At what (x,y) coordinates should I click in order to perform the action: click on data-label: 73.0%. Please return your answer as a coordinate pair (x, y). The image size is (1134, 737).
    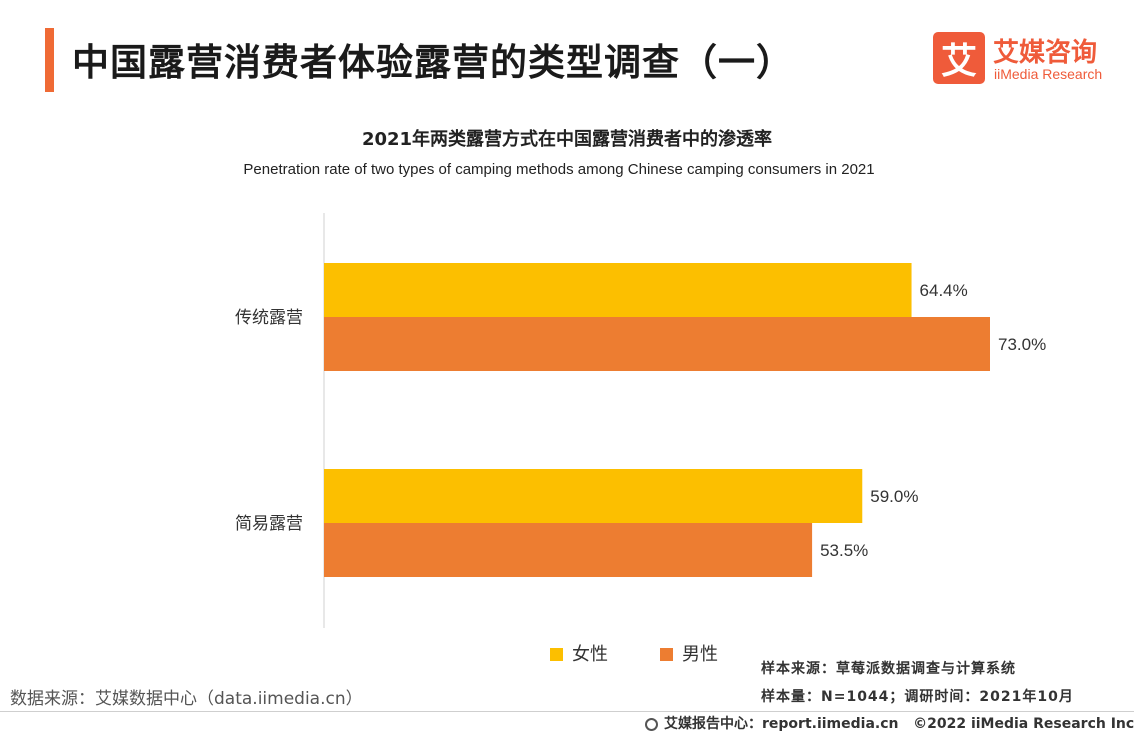
    Looking at the image, I should click on (1022, 344).